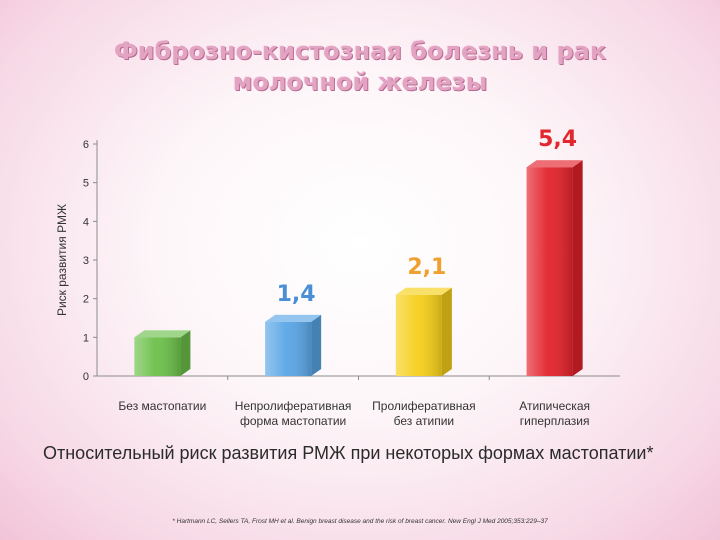  What do you see at coordinates (557, 139) in the screenshot?
I see `data-label: 5,4` at bounding box center [557, 139].